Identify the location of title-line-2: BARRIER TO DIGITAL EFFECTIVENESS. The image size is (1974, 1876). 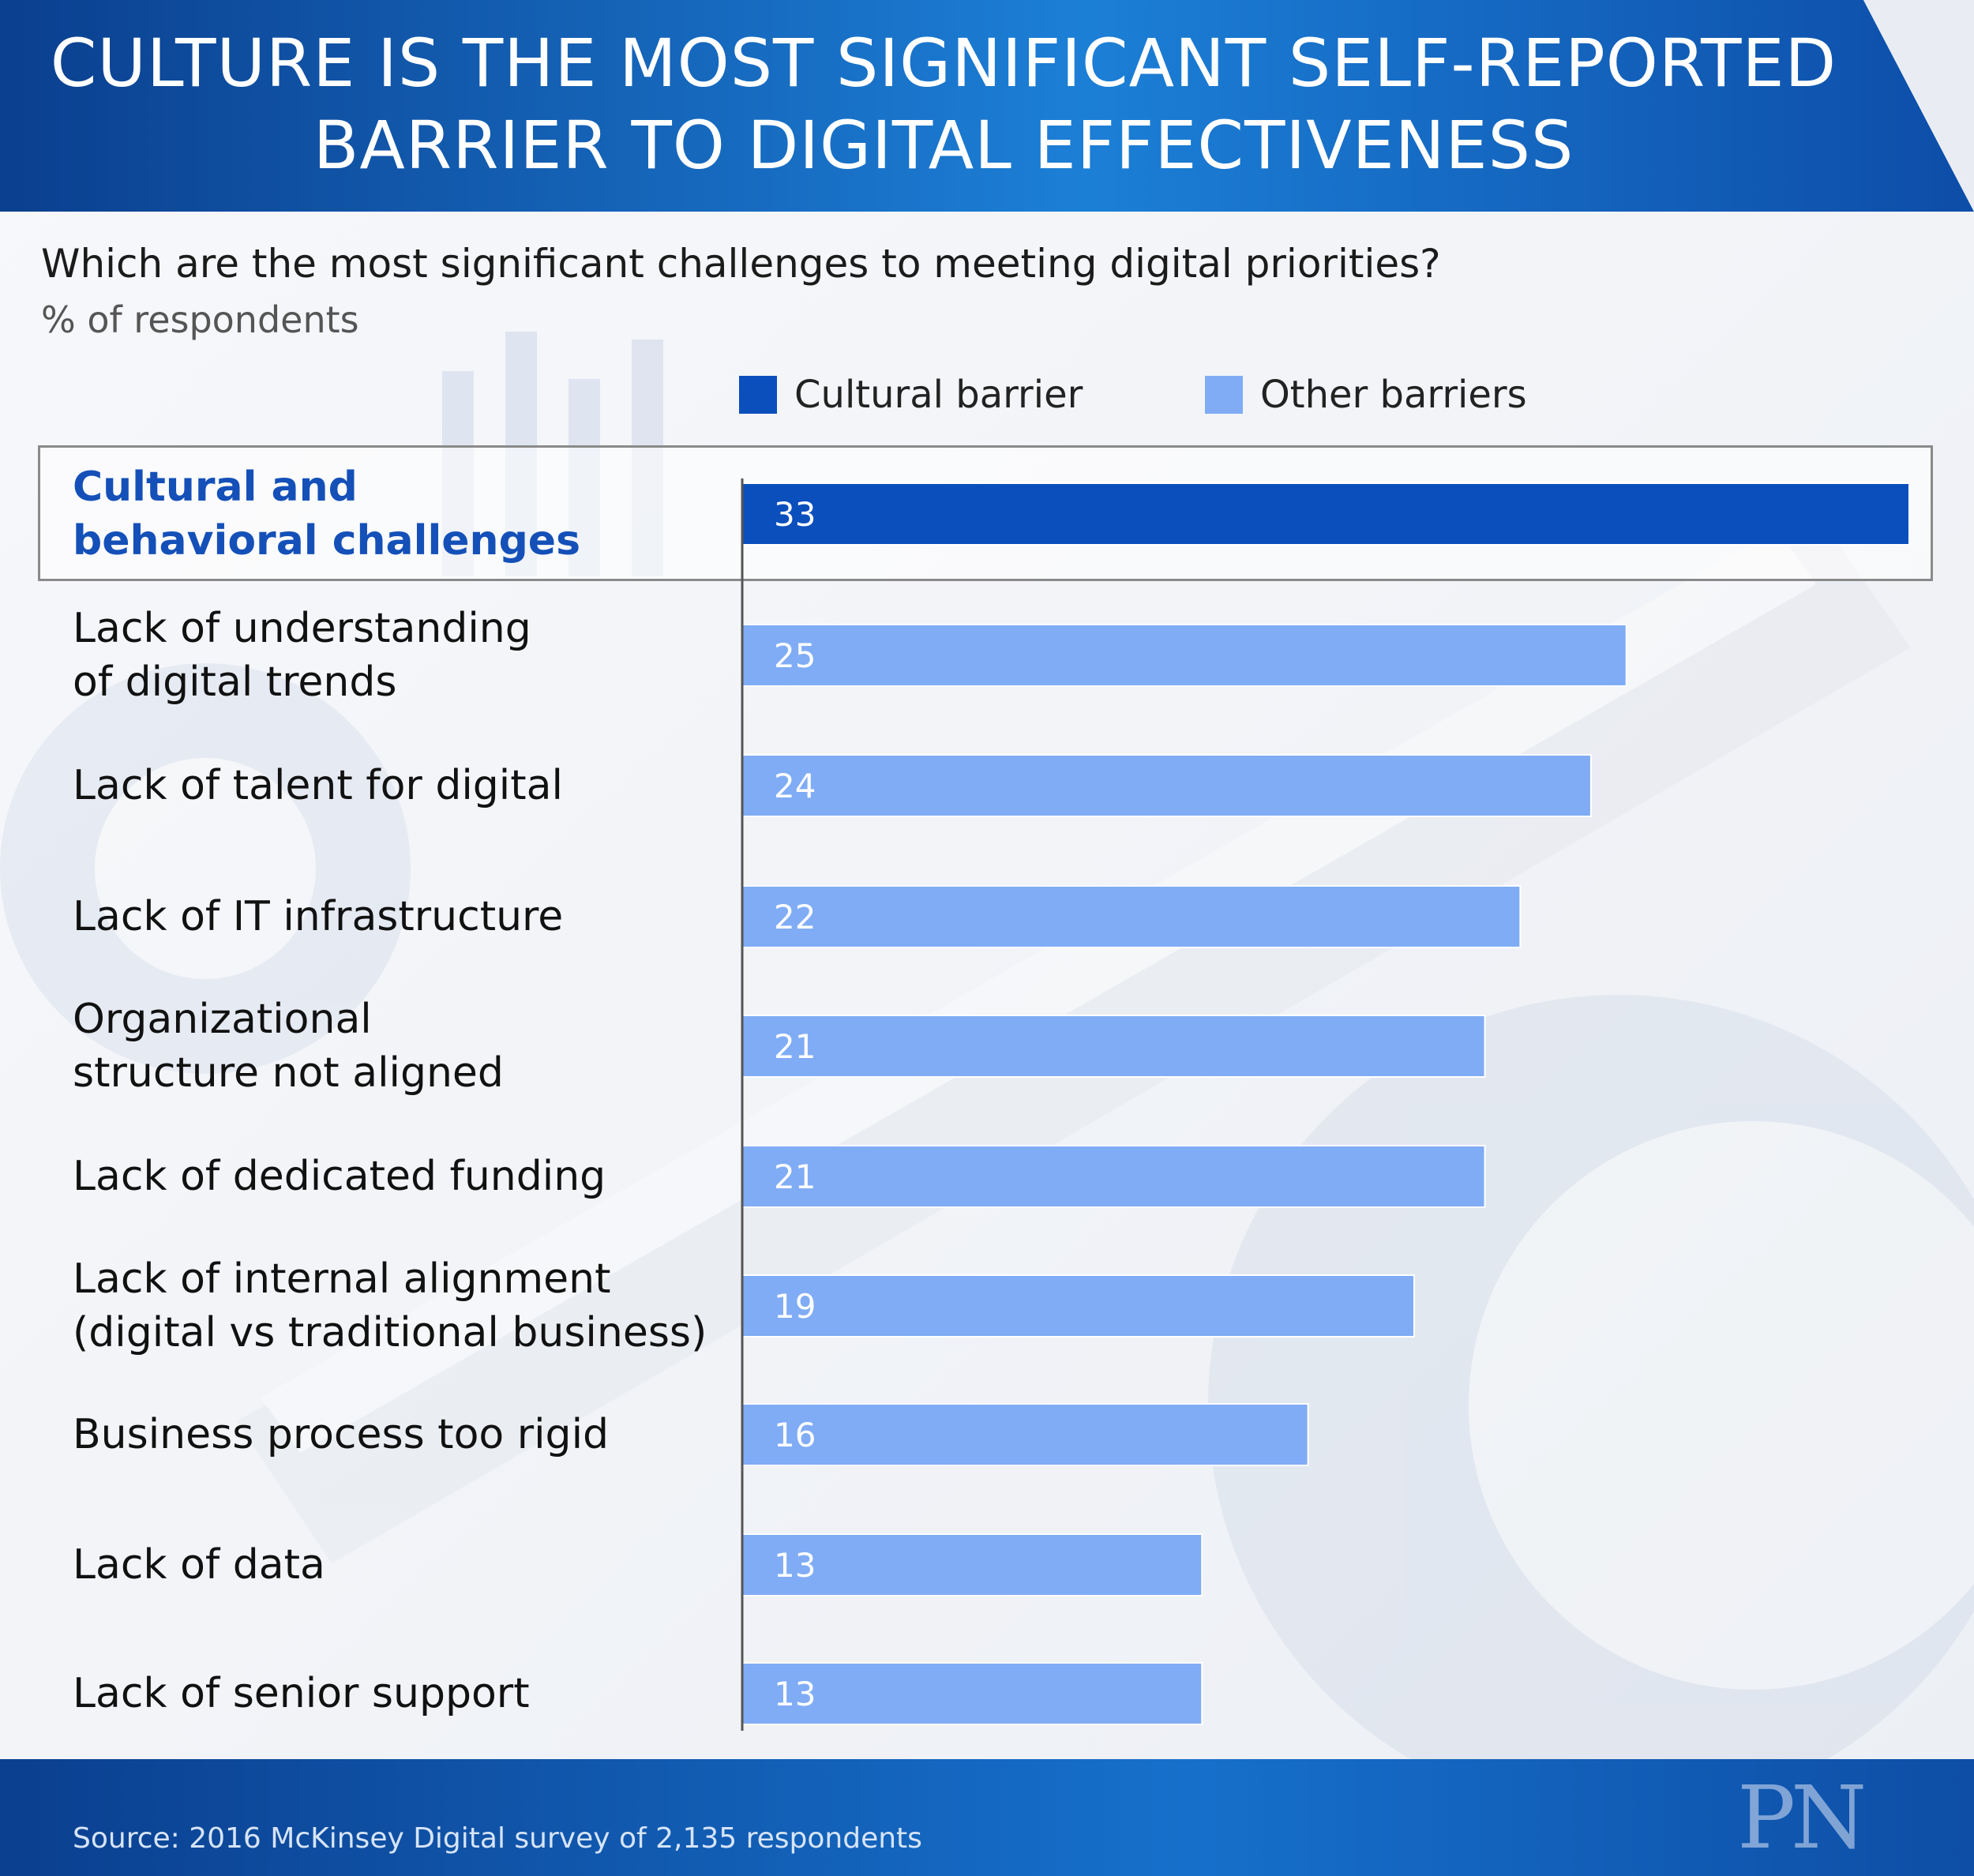
(944, 145).